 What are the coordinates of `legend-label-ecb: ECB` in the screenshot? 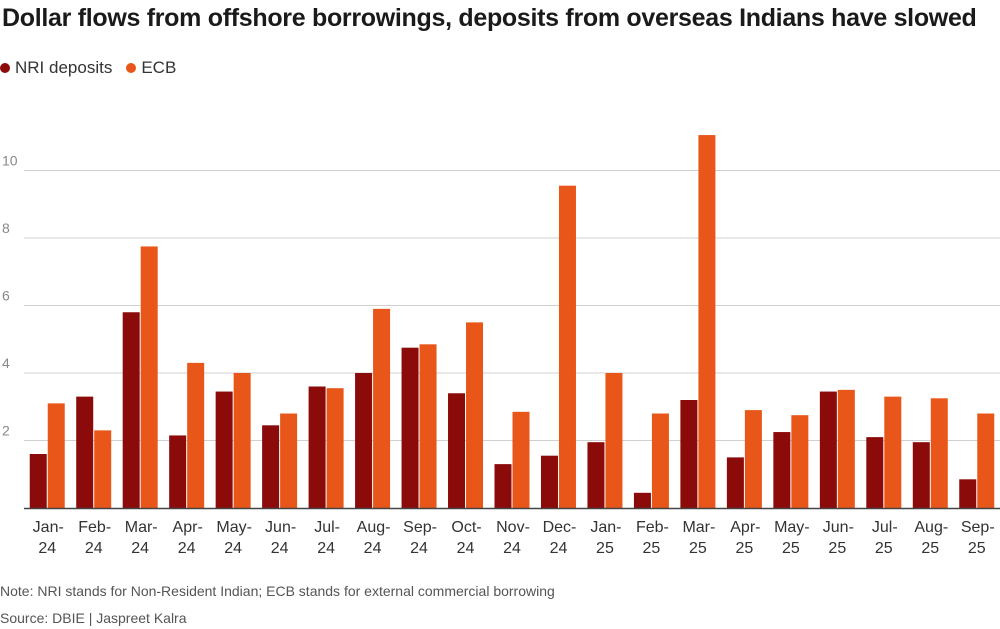 It's located at (159, 67).